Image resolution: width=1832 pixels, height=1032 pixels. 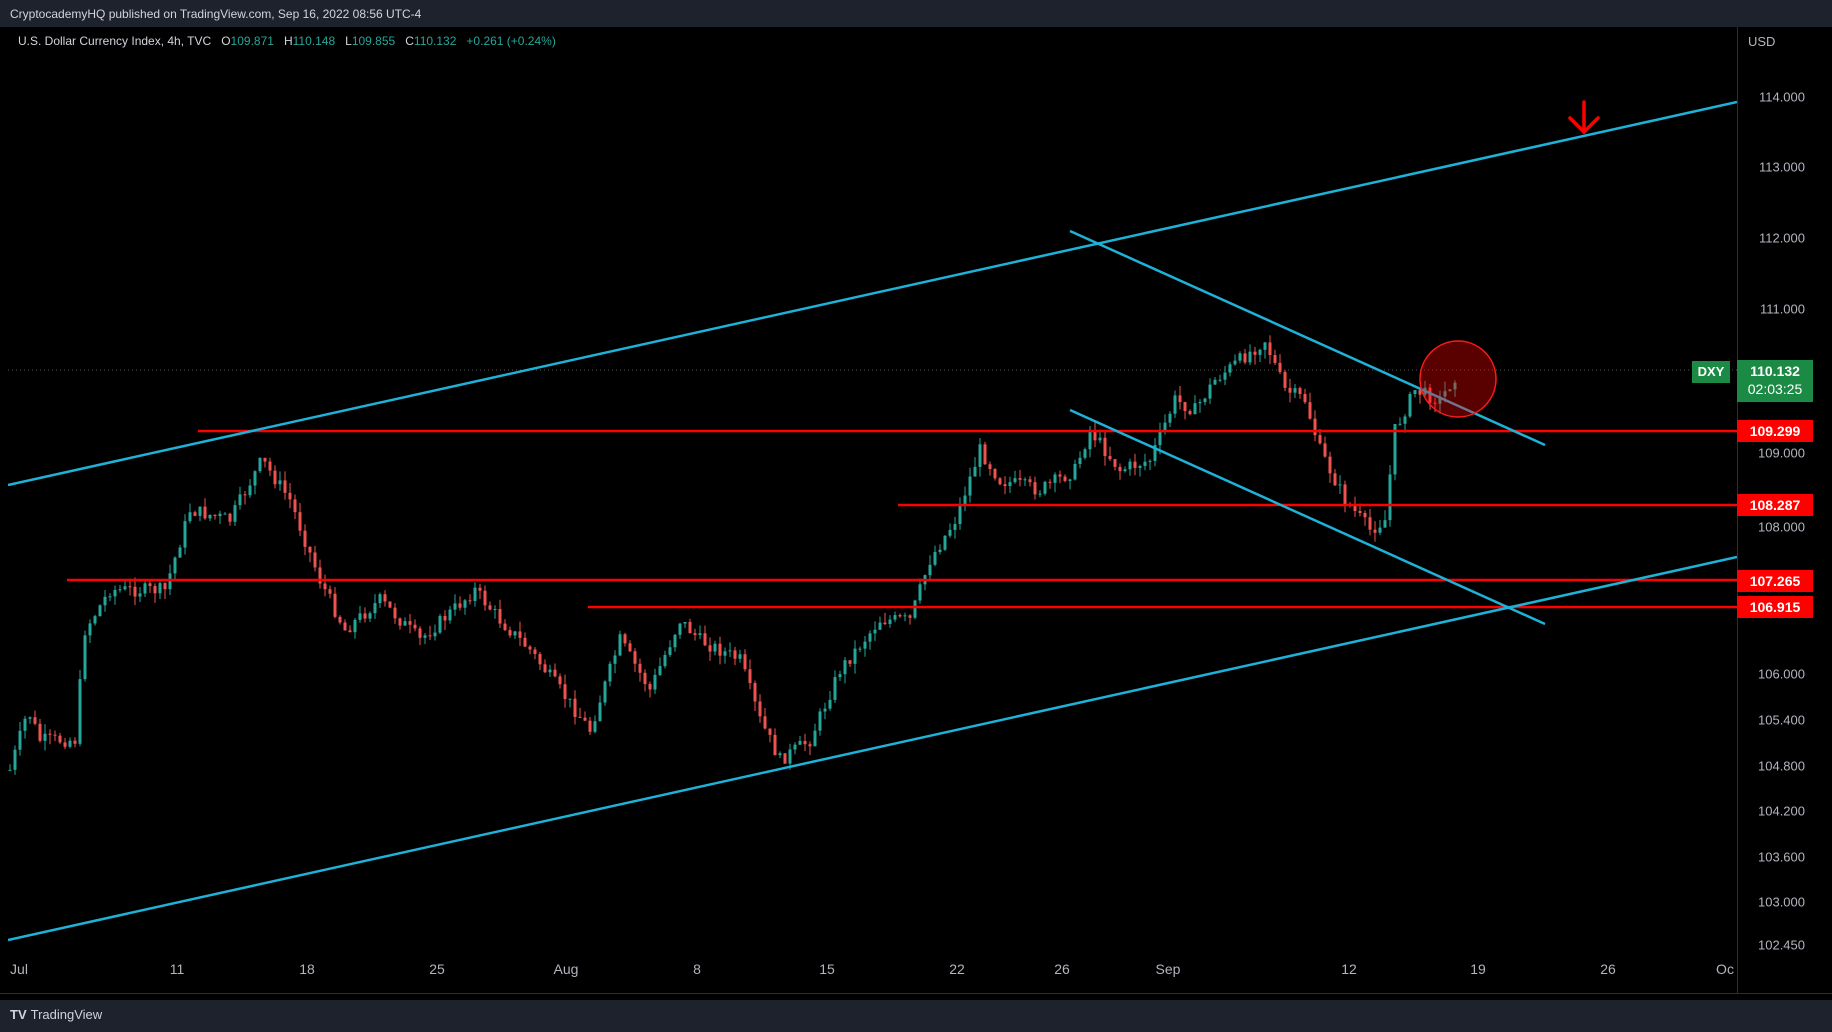 What do you see at coordinates (566, 969) in the screenshot?
I see `time-label: Aug` at bounding box center [566, 969].